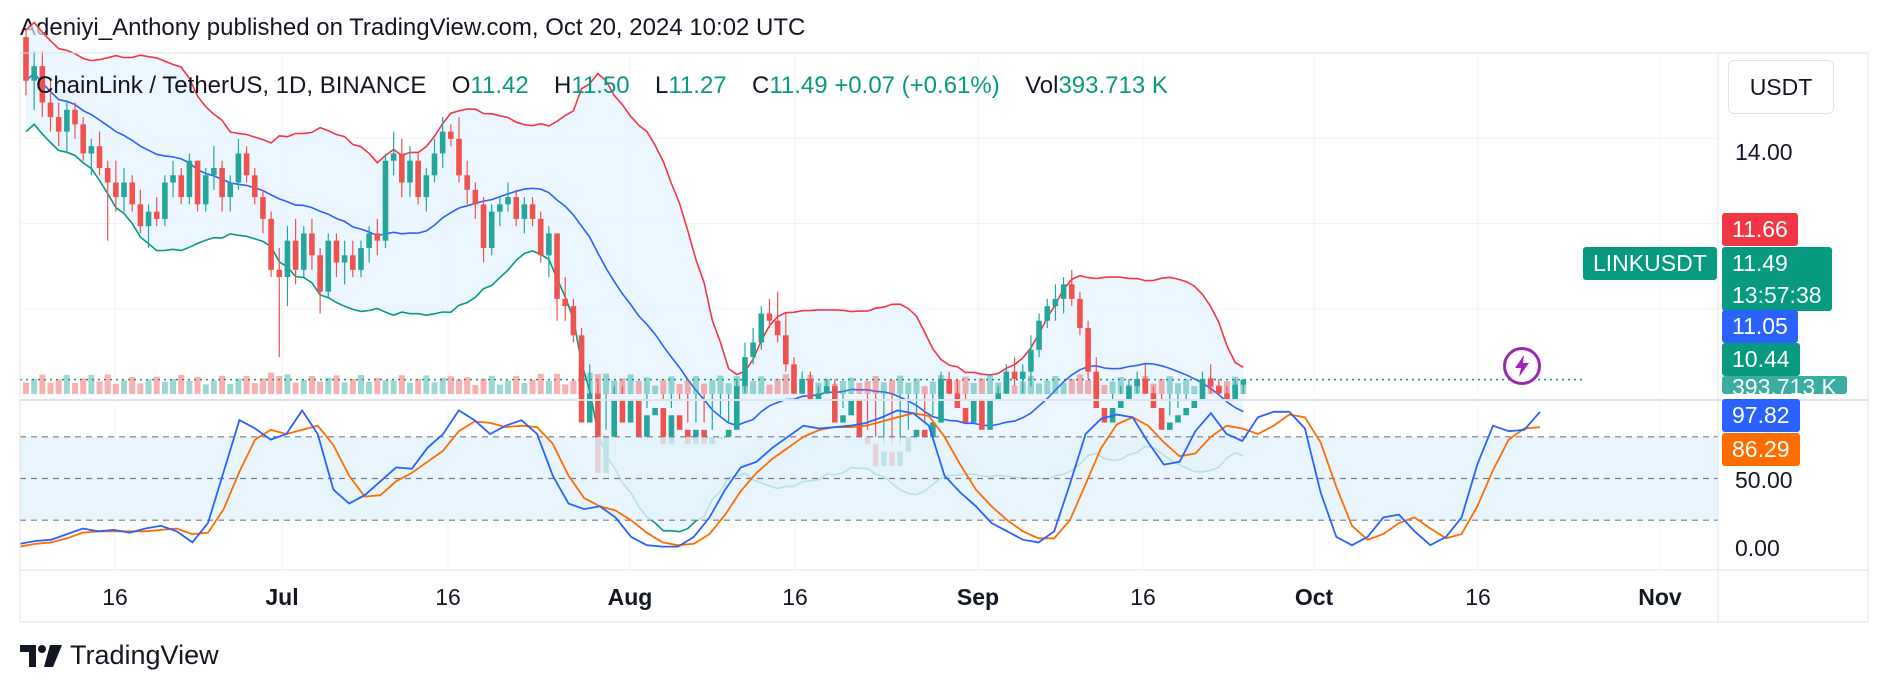  What do you see at coordinates (282, 597) in the screenshot?
I see `time-tick-label: Jul` at bounding box center [282, 597].